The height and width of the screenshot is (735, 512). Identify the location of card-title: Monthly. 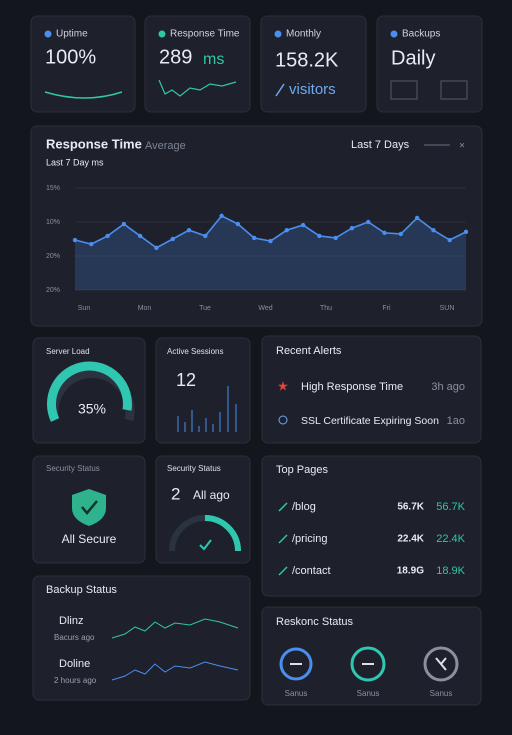
(303, 34).